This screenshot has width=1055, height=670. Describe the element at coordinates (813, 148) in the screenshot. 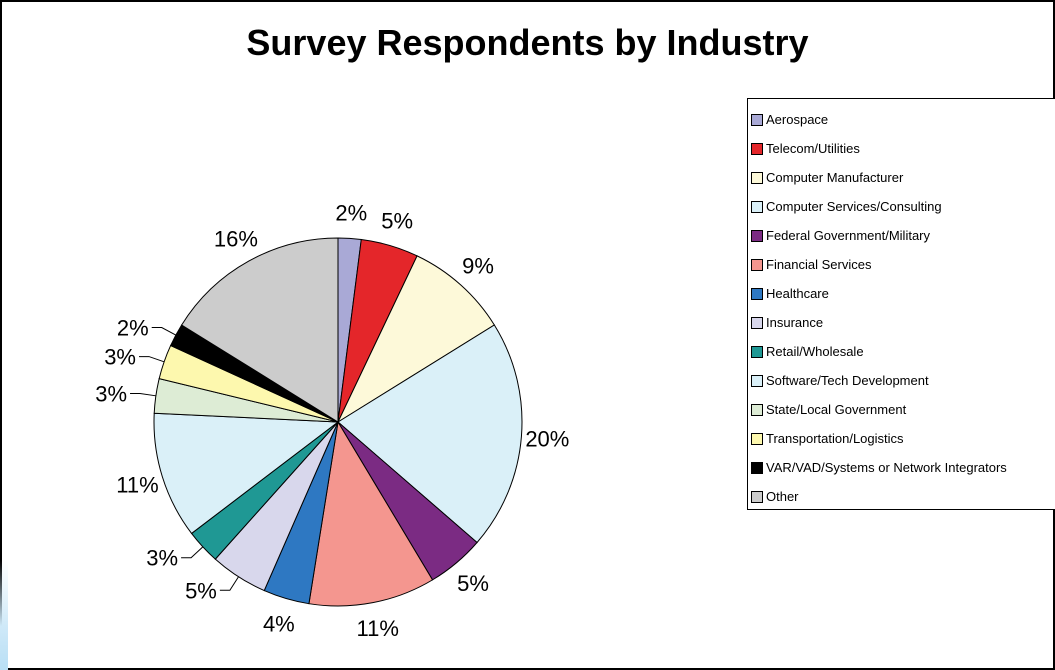

I see `legend-label: Telecom/Utilities` at that location.